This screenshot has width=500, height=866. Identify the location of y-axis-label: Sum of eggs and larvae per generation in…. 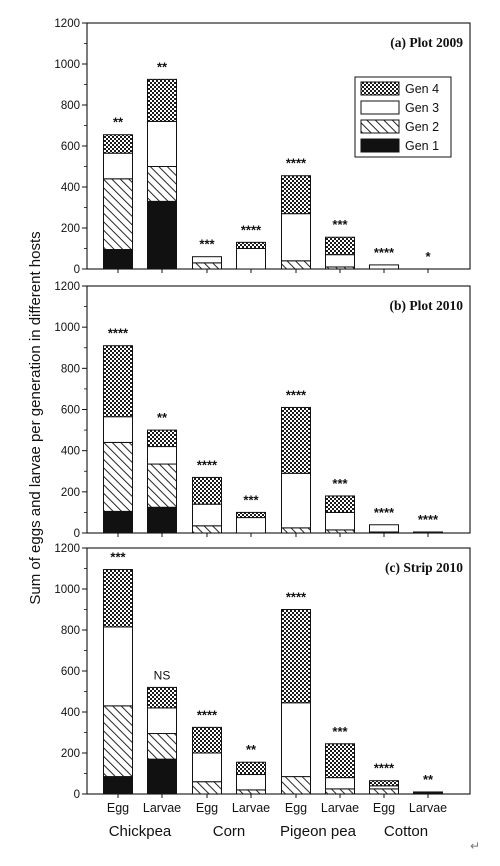
(35, 417).